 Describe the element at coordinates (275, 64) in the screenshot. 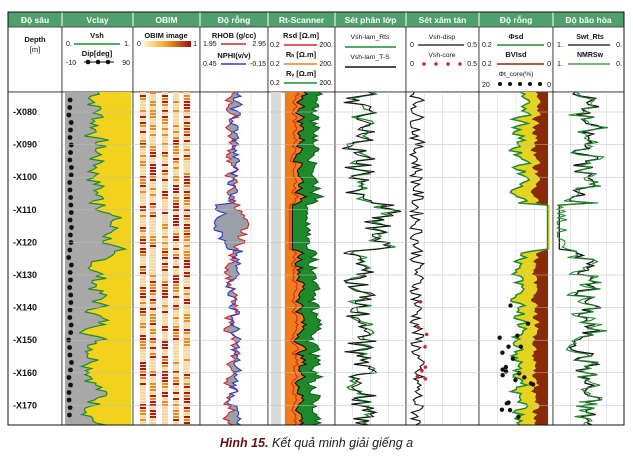

I see `rh-min: 0.2` at that location.